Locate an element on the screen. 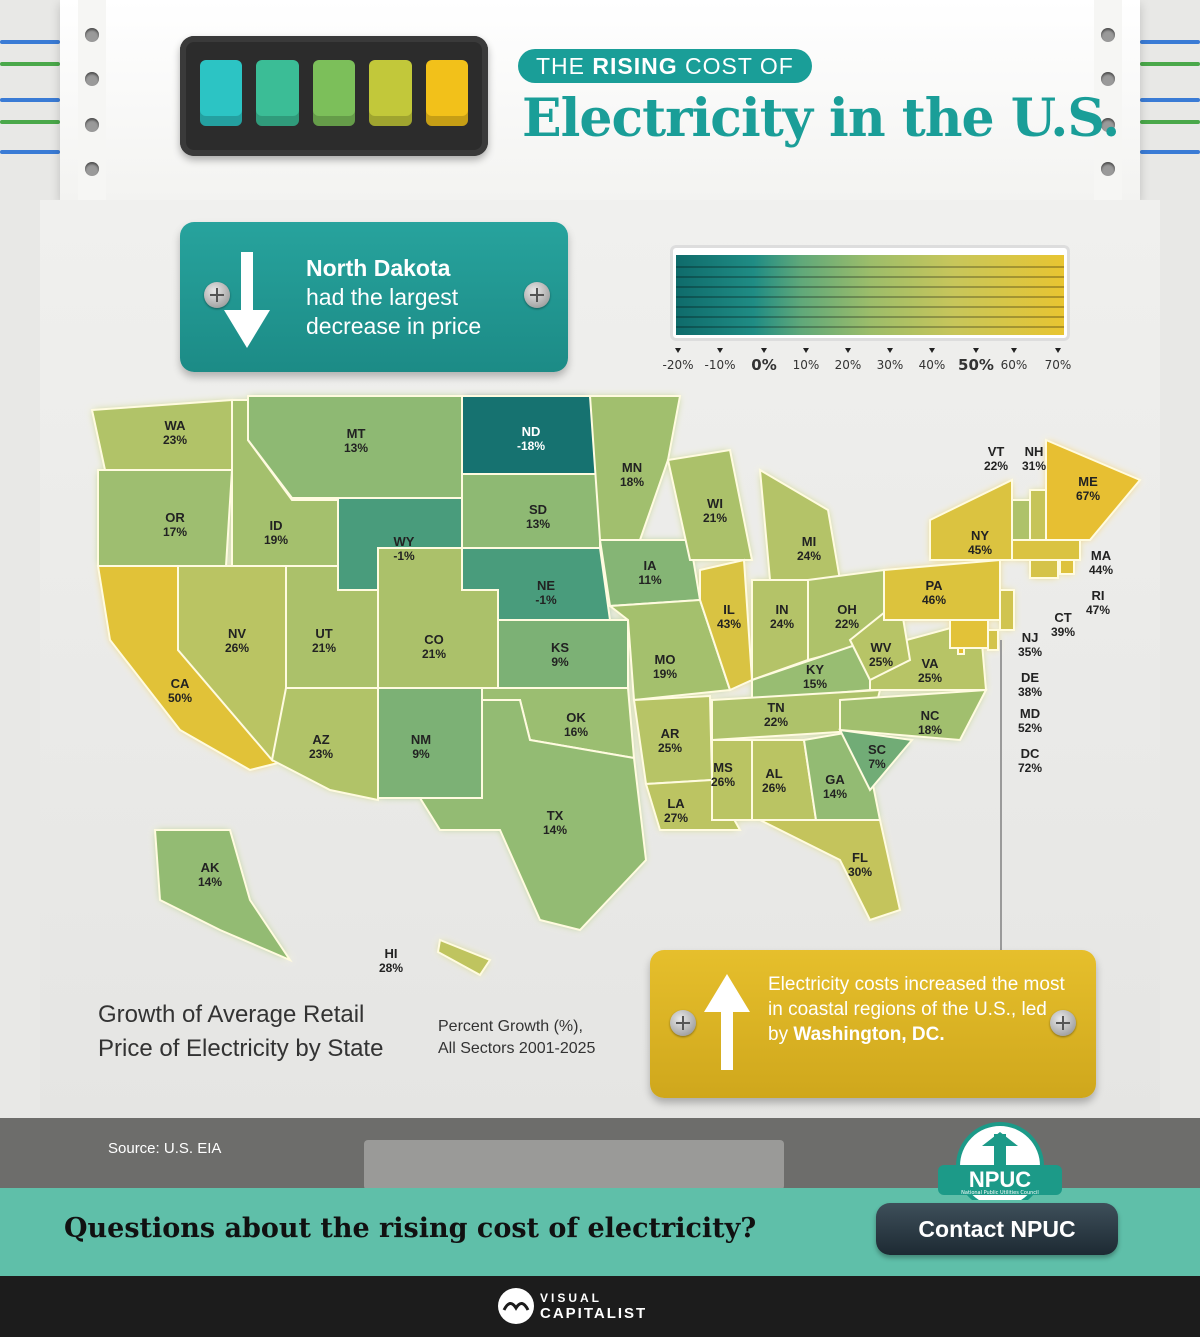 This screenshot has width=1200, height=1337. state-label-nm: NM 9% is located at coordinates (421, 747).